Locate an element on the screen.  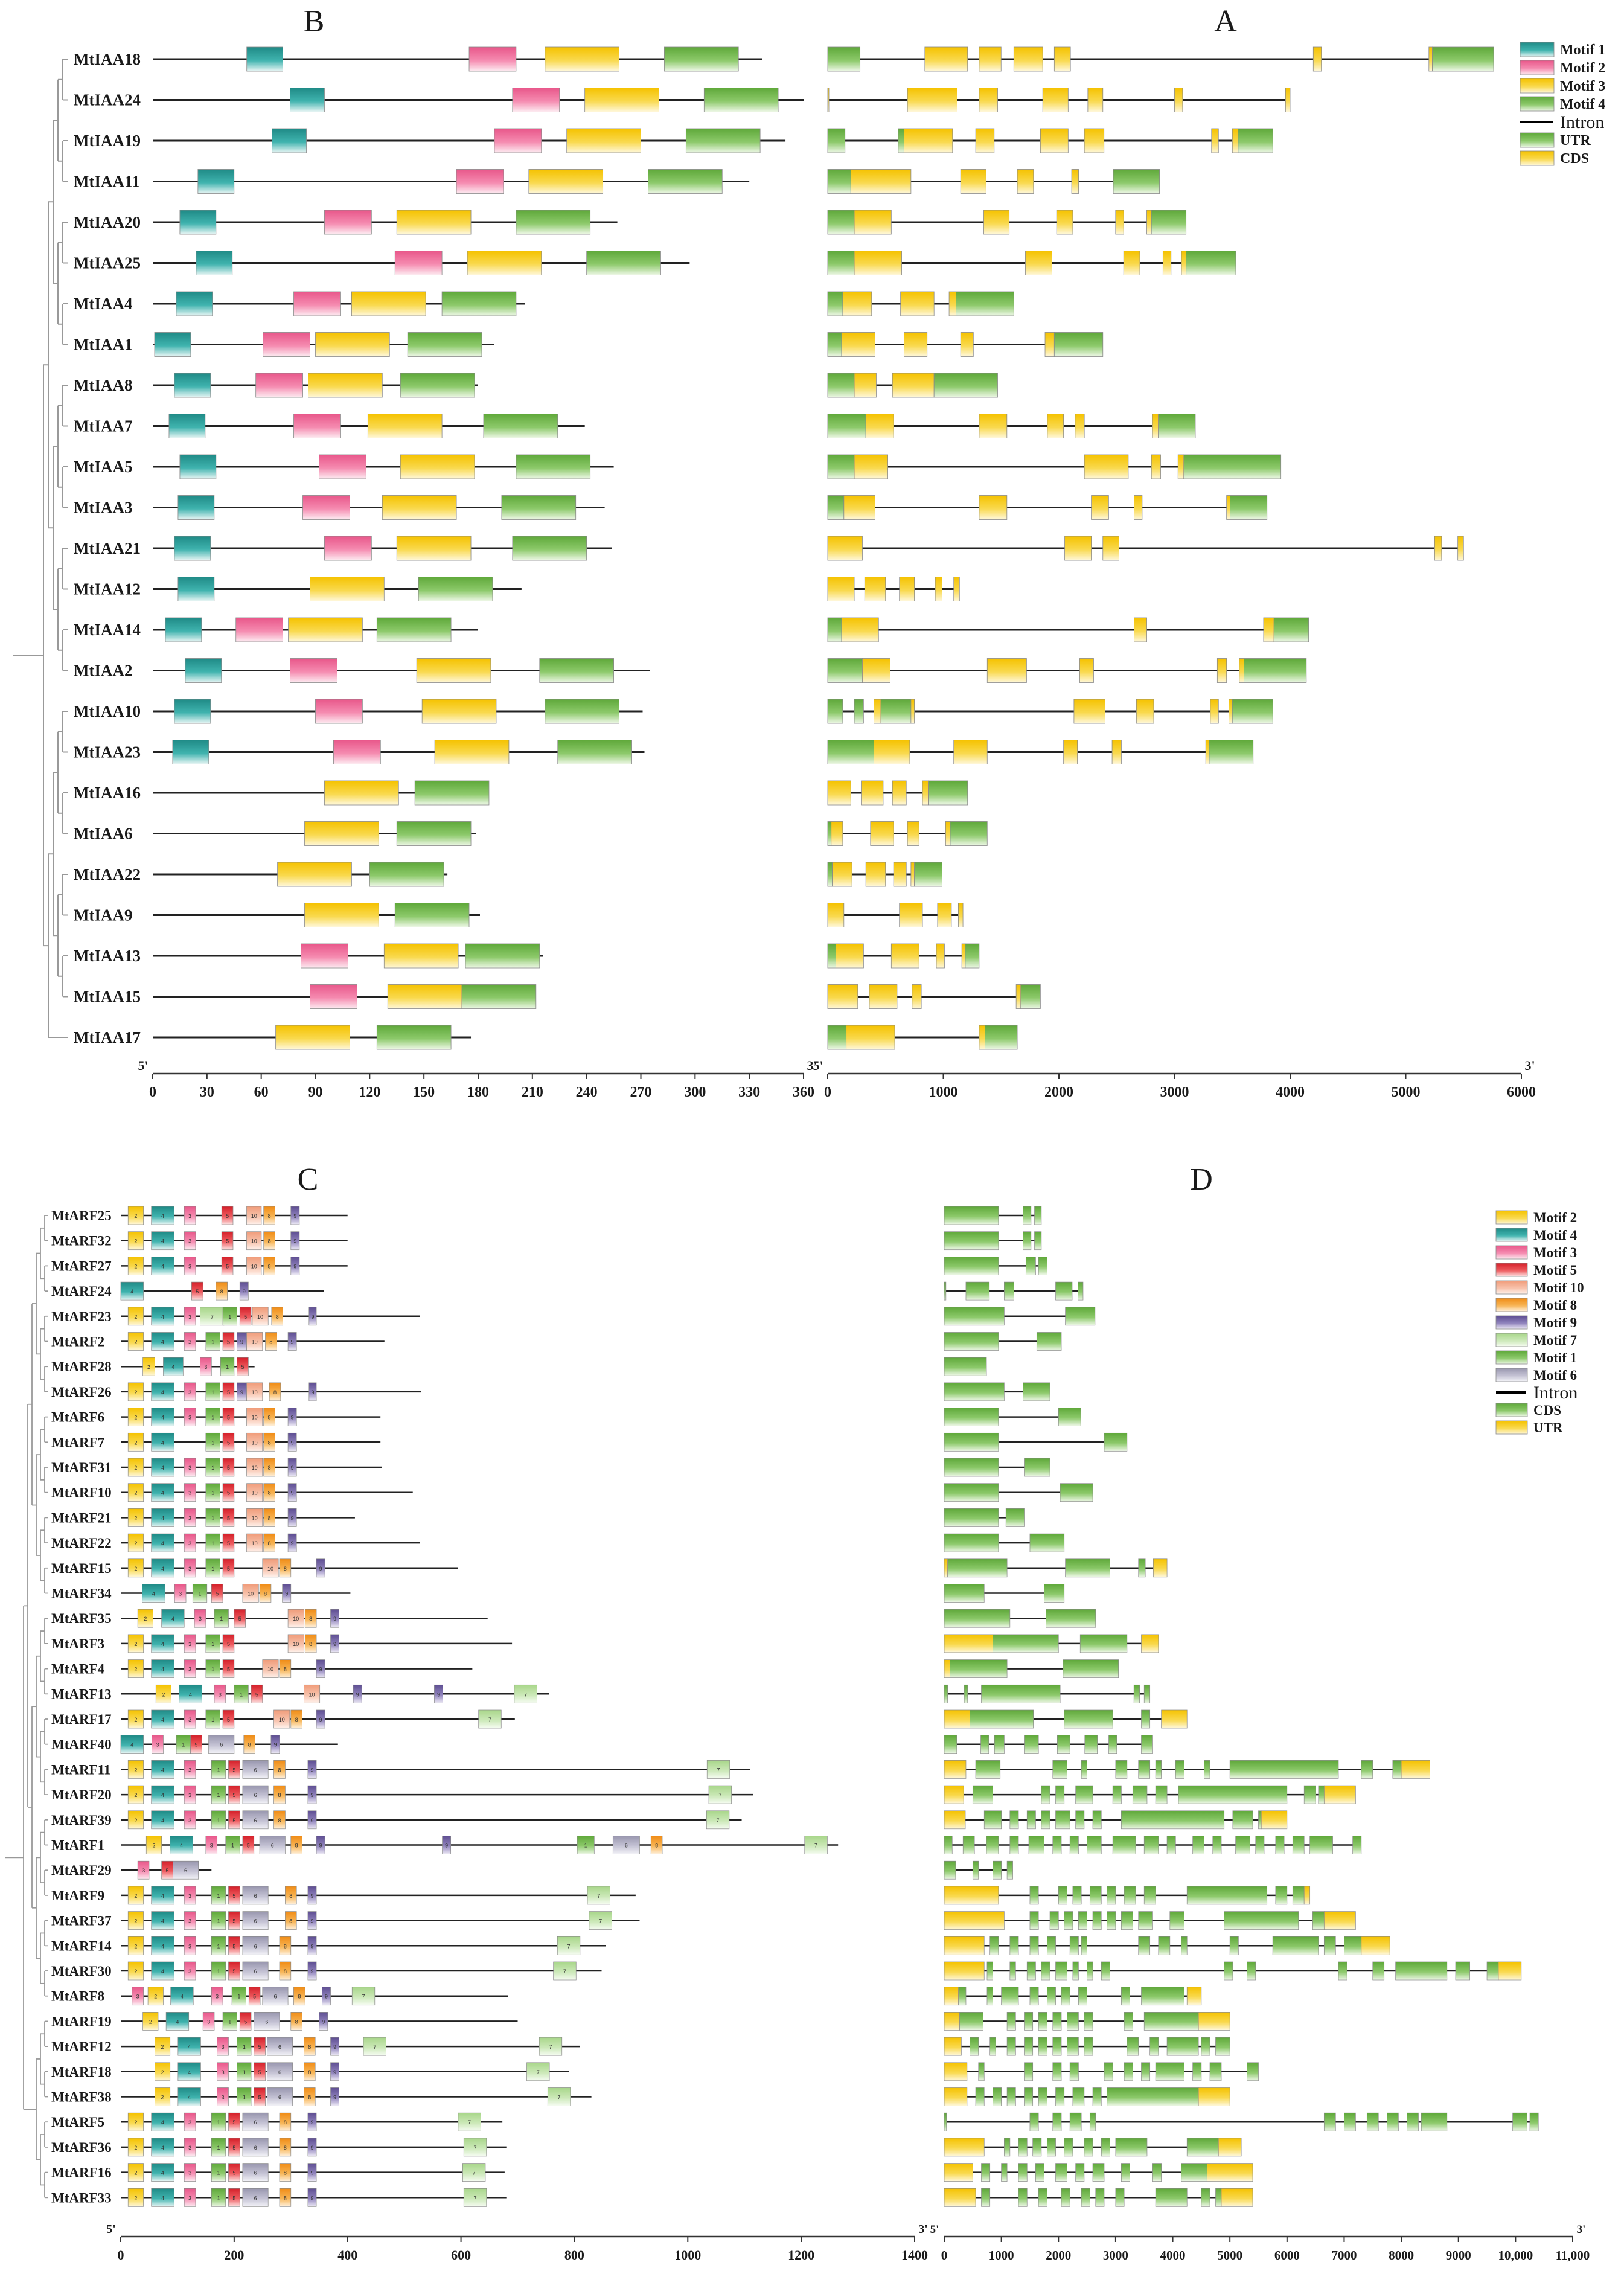
axis-tick-label: 0 is located at coordinates (152, 1092).